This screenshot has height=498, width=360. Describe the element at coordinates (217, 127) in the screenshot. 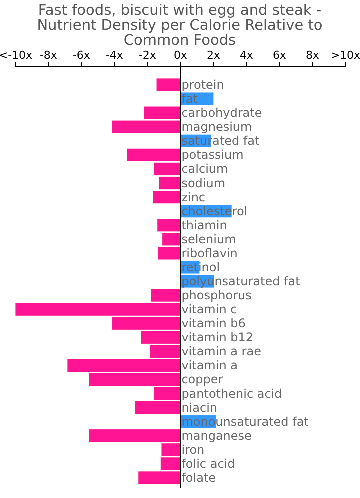

I see `y-tick-label: magnesium` at that location.